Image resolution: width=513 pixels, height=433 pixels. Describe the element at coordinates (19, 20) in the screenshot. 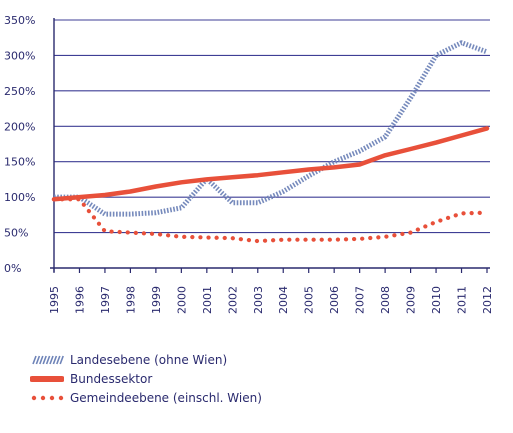

I see `y-tick-label: 350%` at that location.